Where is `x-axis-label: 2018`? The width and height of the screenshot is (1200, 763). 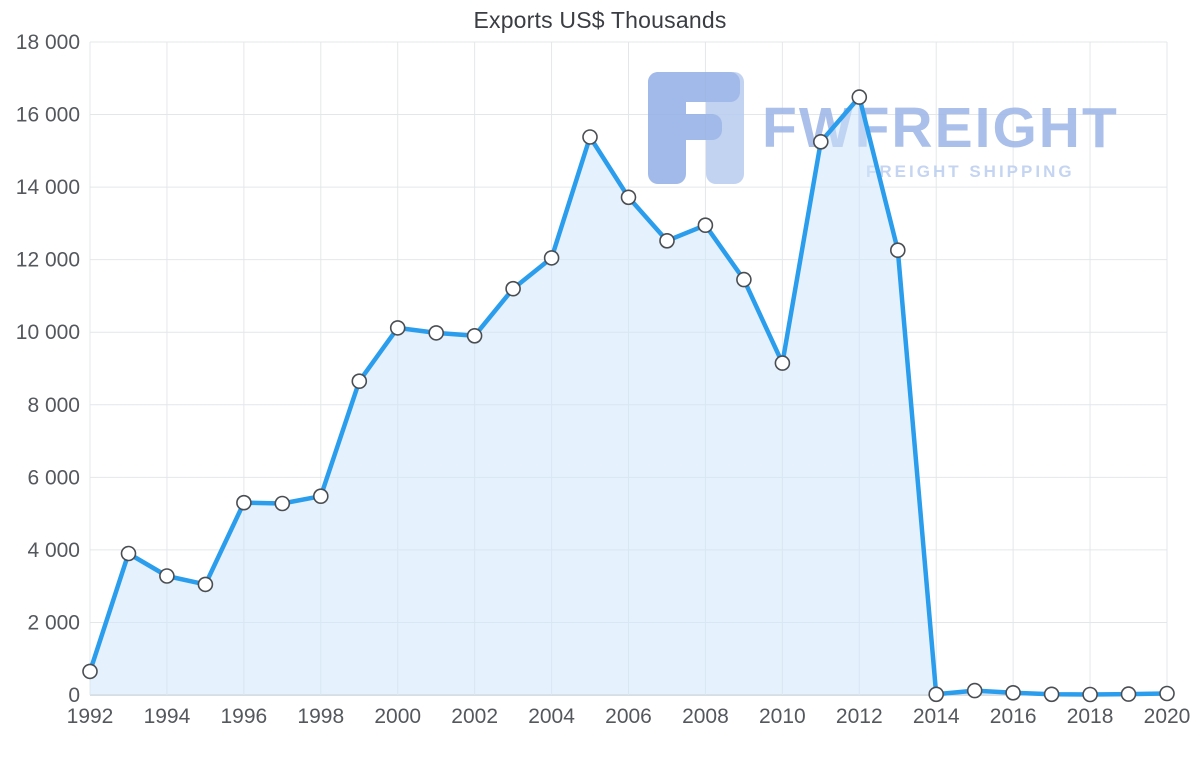 x-axis-label: 2018 is located at coordinates (1090, 716).